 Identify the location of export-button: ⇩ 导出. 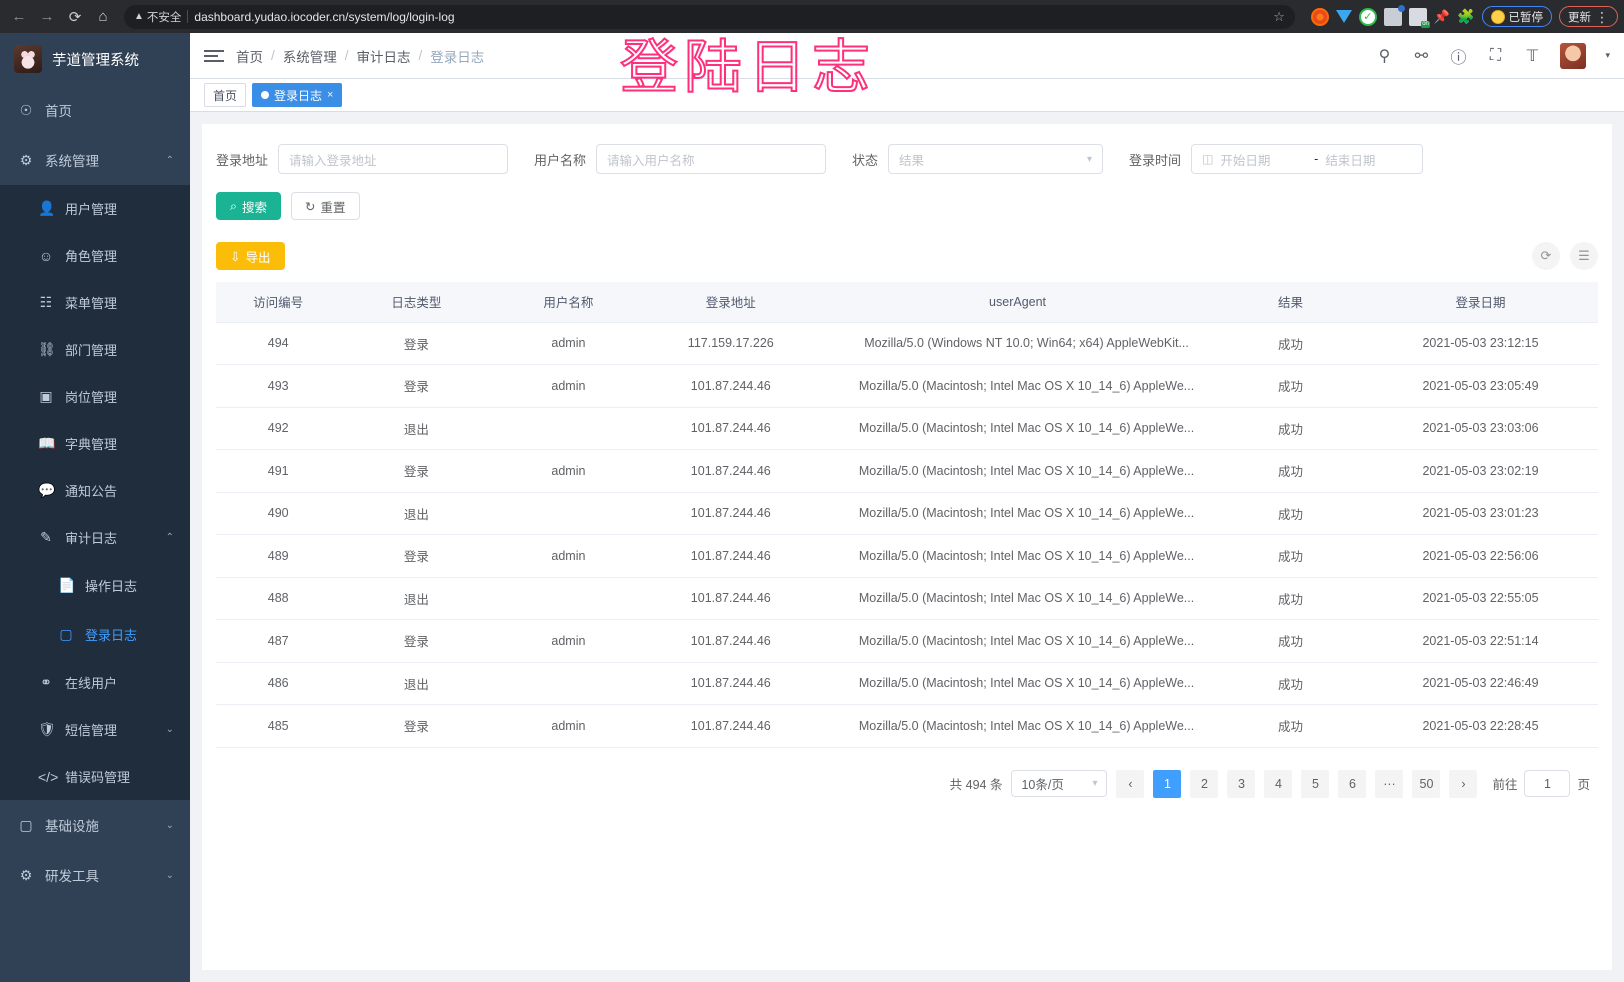
(250, 256).